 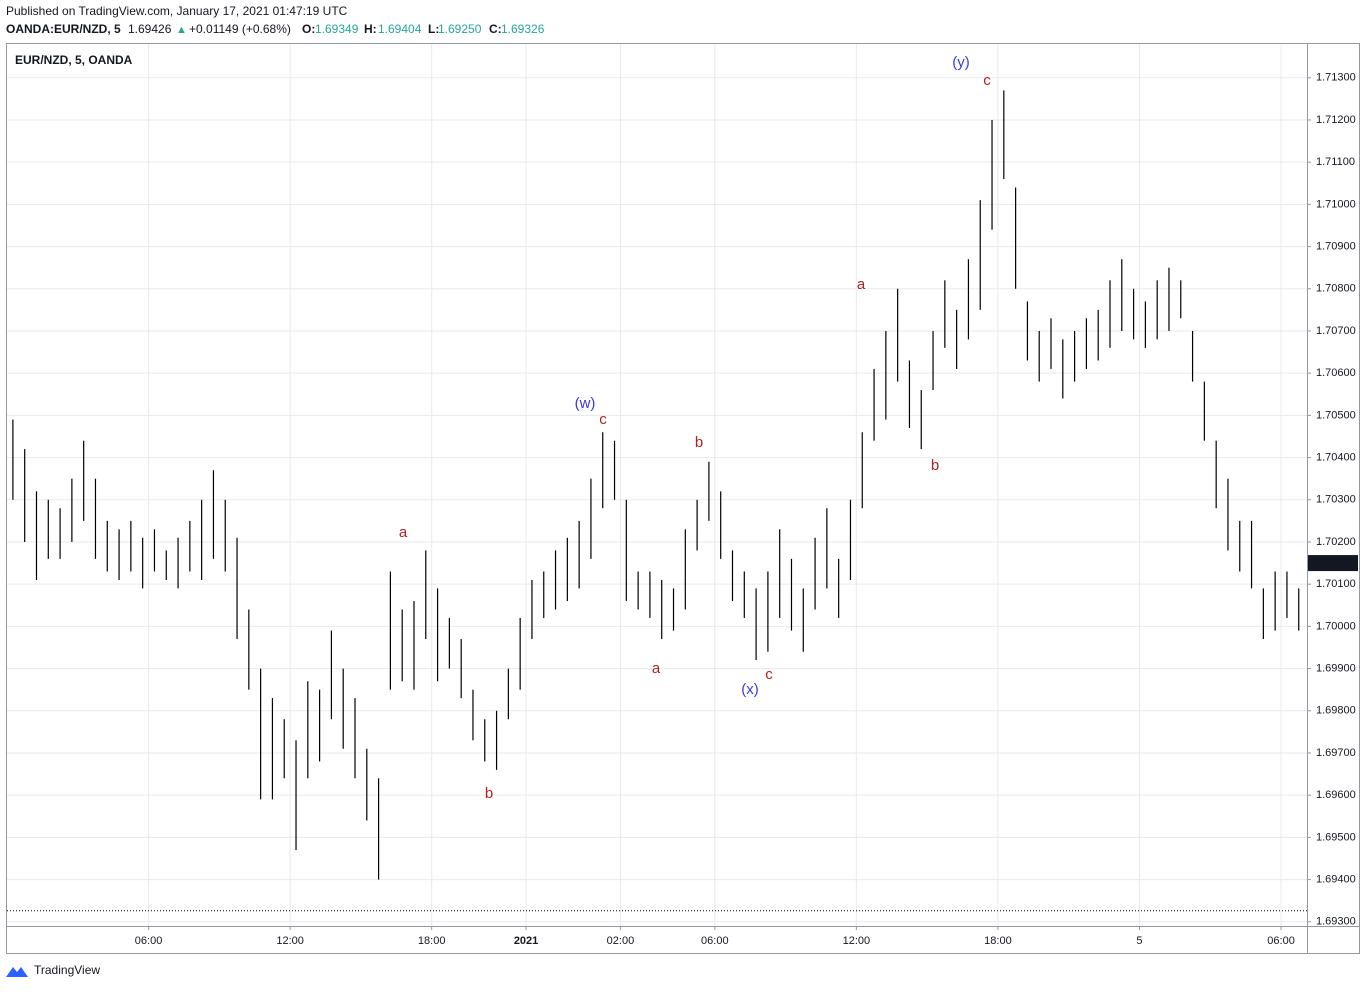 I want to click on y-tick-label: 1.70100, so click(x=1336, y=584).